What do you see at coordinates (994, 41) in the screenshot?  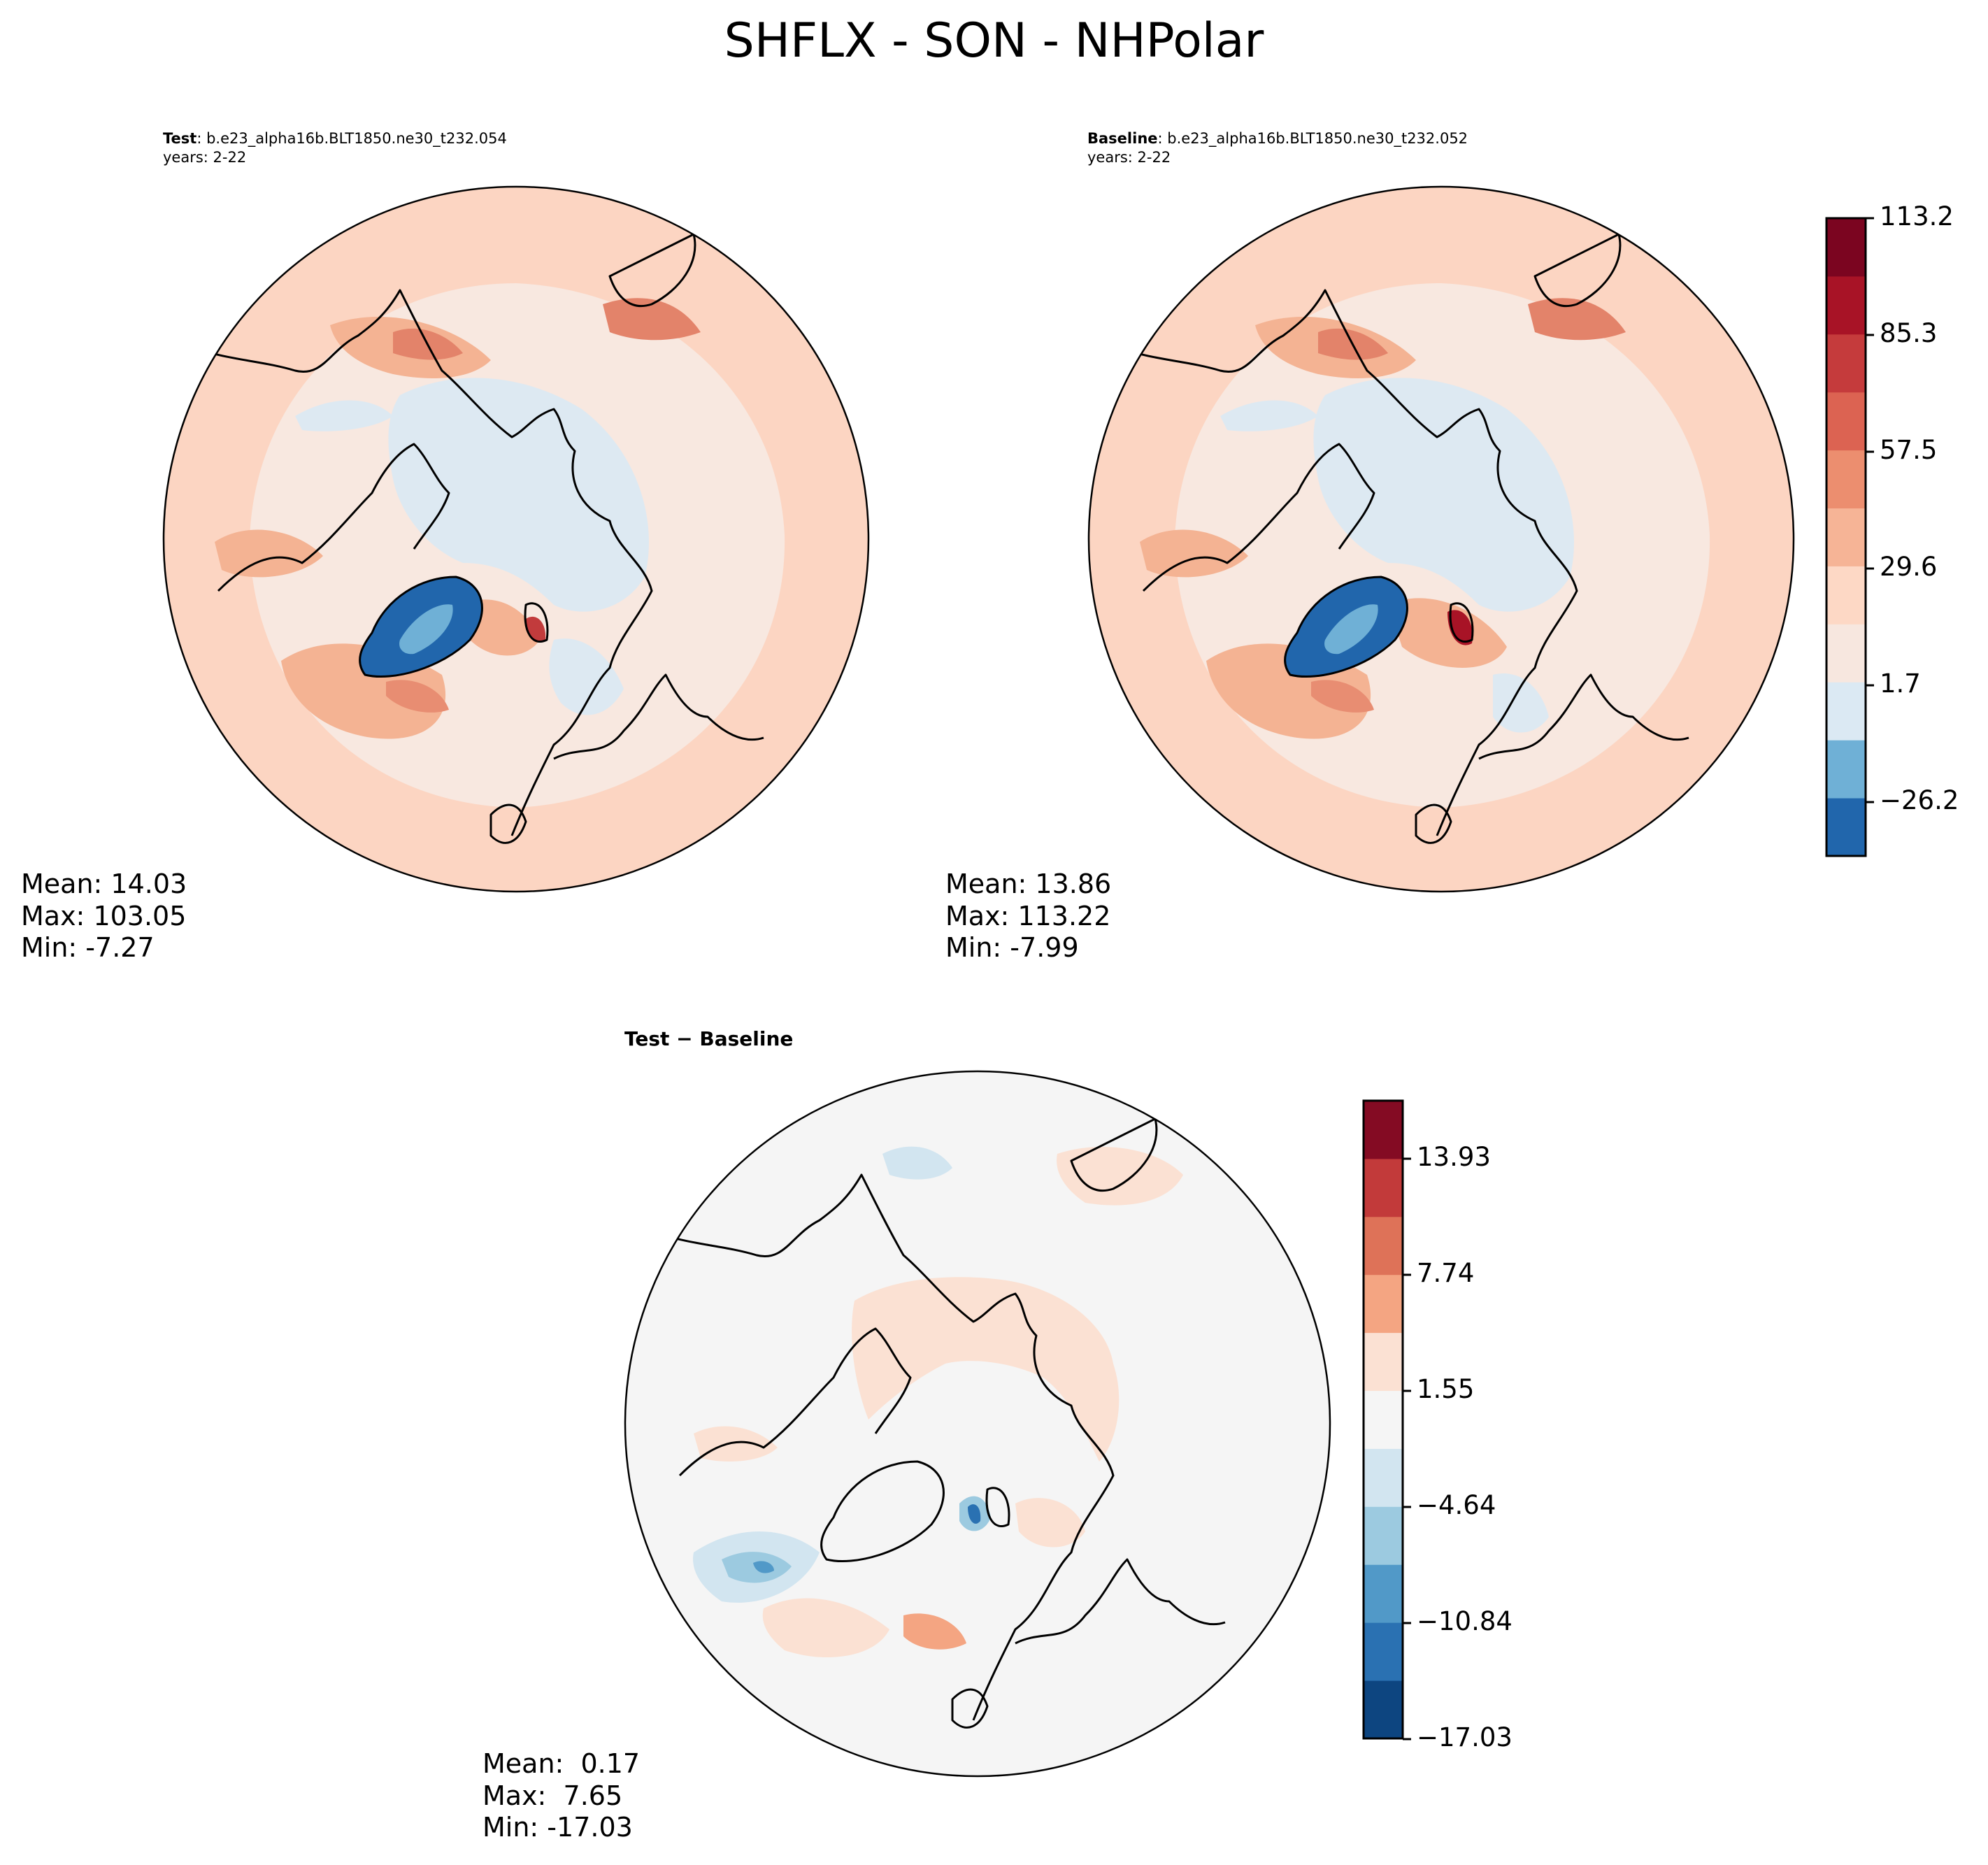 I see `figure-title: SHFLX - SON - NHPolar` at bounding box center [994, 41].